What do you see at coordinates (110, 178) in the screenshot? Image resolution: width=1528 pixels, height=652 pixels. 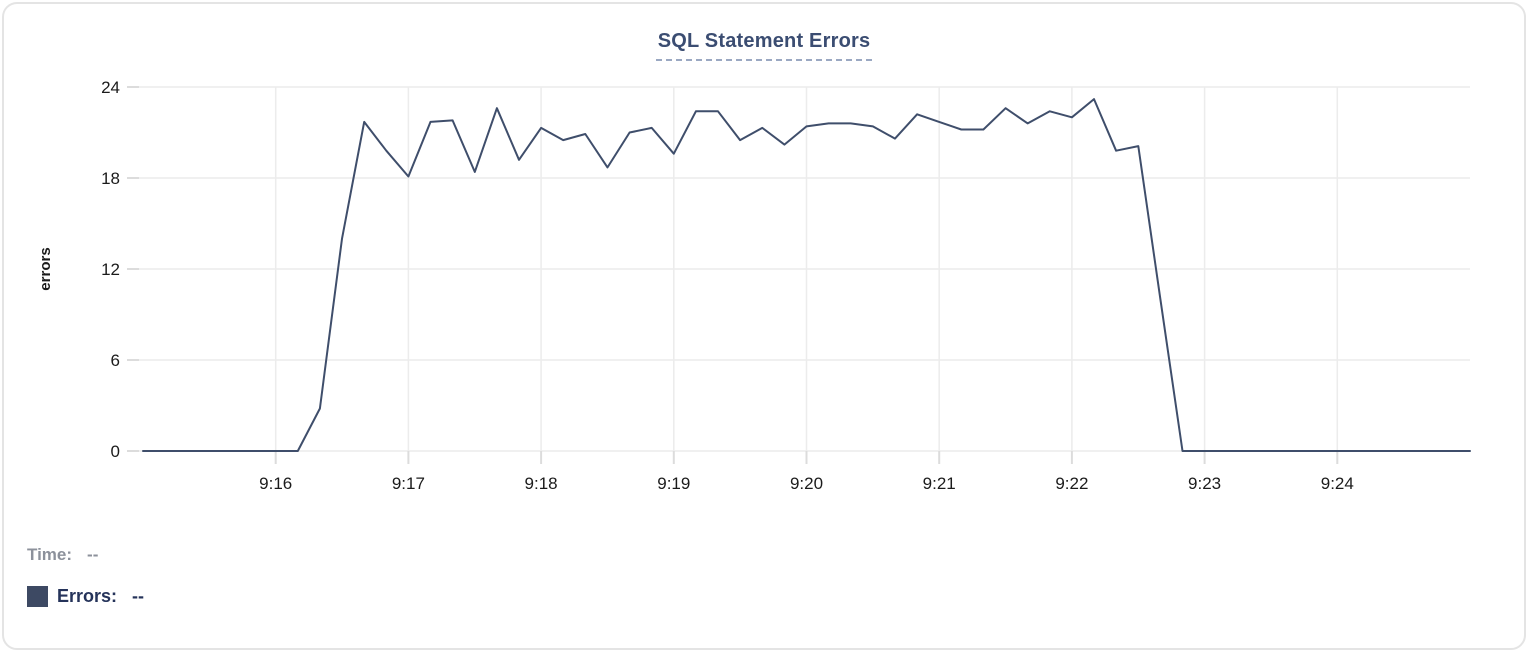 I see `svg-text: 18` at bounding box center [110, 178].